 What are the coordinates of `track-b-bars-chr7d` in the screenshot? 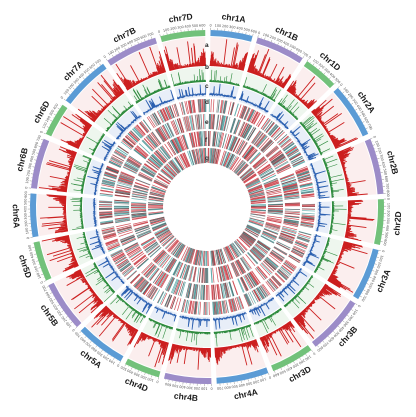 It's located at (188, 78).